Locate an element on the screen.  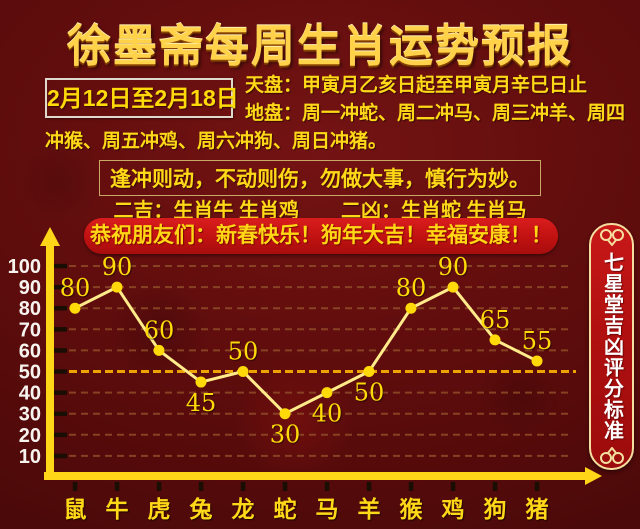
svg-text: 70 is located at coordinates (30, 330).